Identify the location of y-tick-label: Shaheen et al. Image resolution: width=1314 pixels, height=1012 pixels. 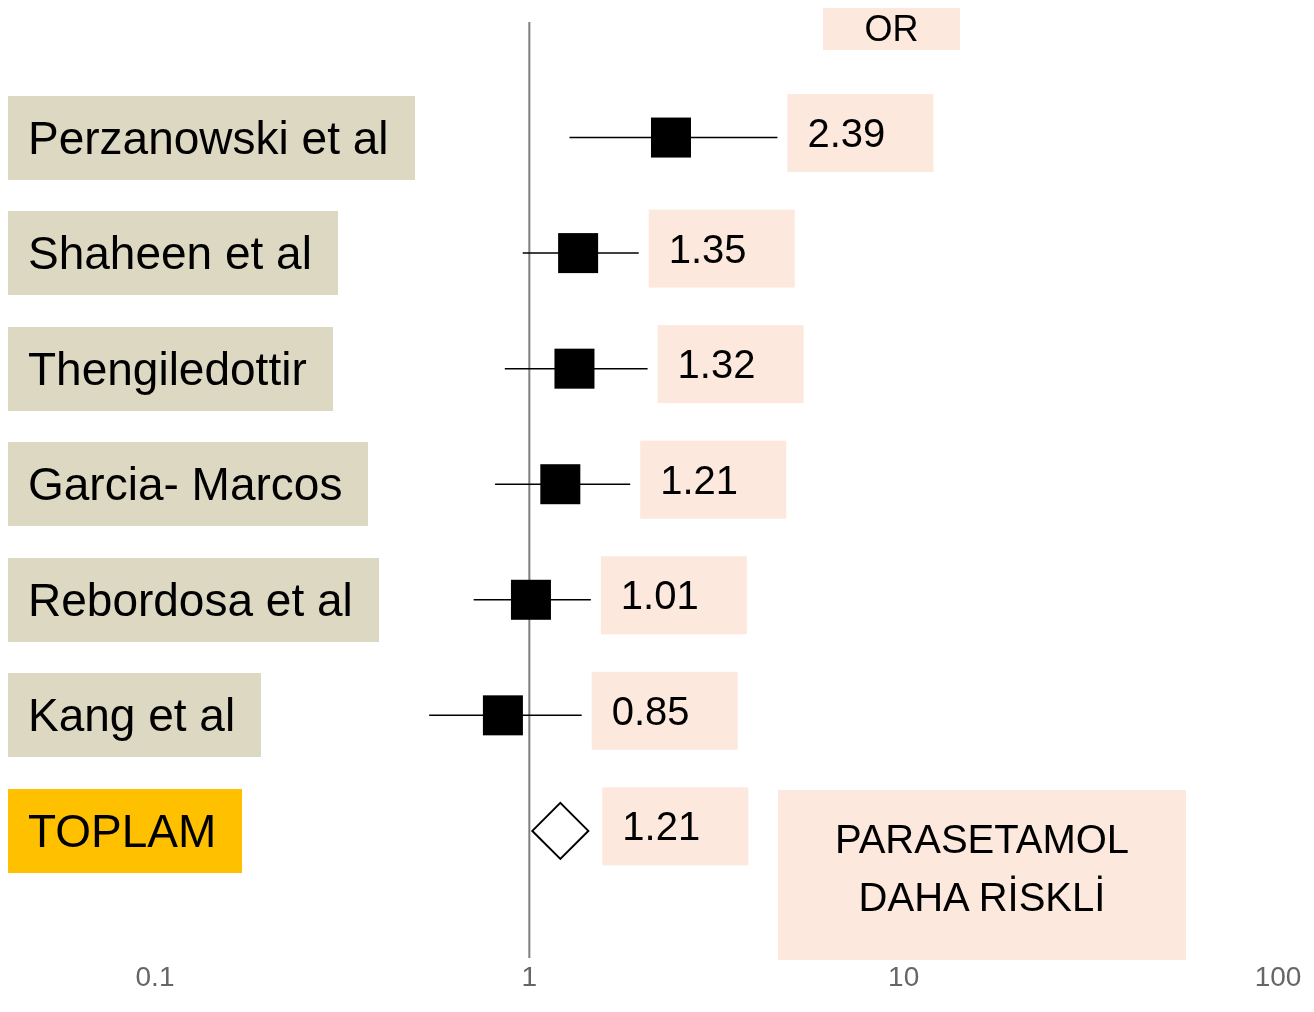
(173, 253).